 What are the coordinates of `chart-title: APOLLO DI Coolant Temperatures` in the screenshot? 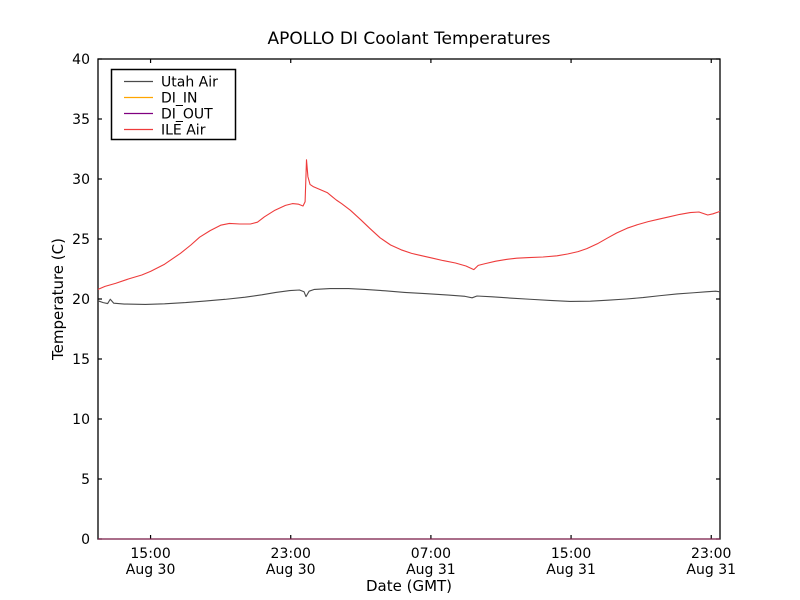 It's located at (408, 39).